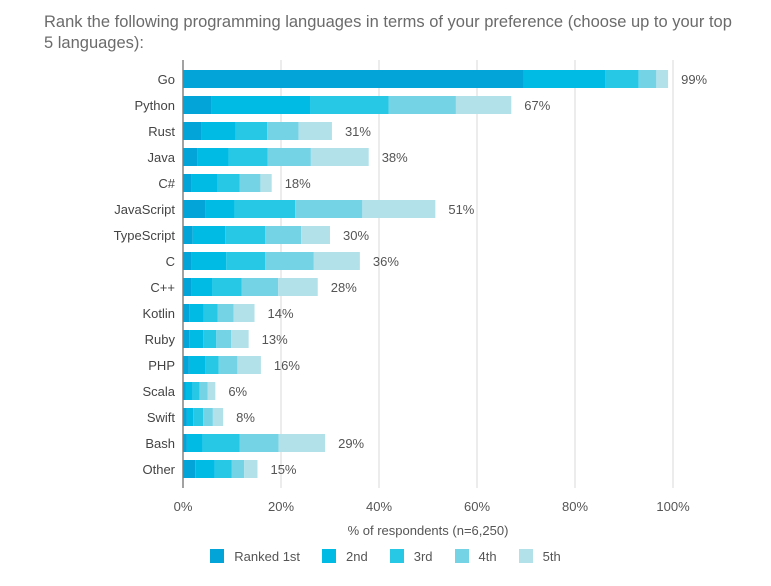  I want to click on legend-label: 3rd, so click(423, 556).